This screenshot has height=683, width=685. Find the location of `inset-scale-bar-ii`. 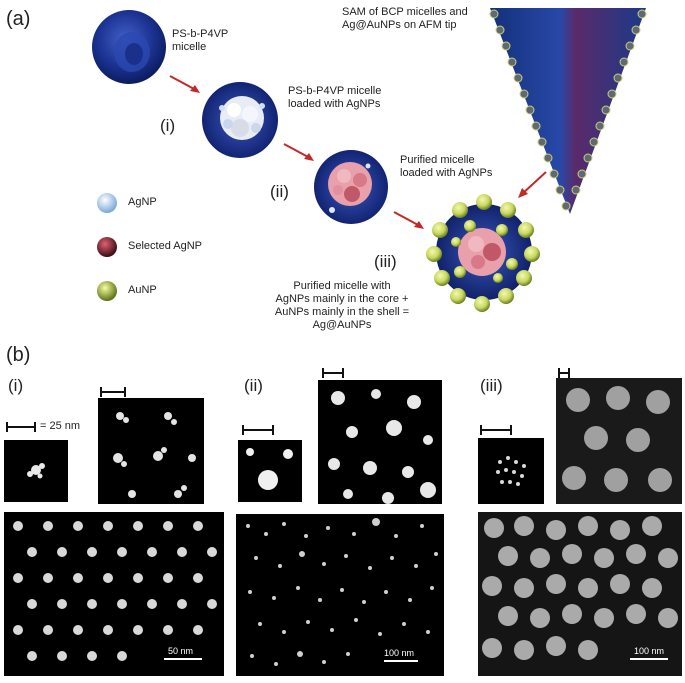

inset-scale-bar-ii is located at coordinates (258, 430).